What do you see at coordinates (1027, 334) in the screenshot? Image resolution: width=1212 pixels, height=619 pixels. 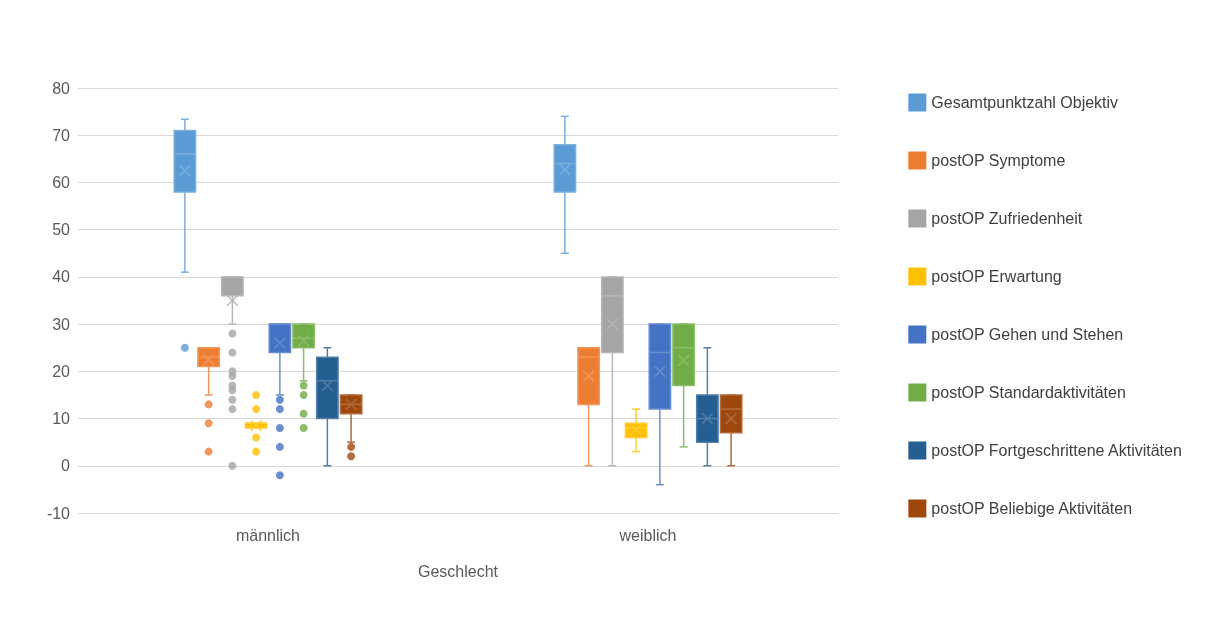 I see `legend-label: postOP Gehen und Stehen` at bounding box center [1027, 334].